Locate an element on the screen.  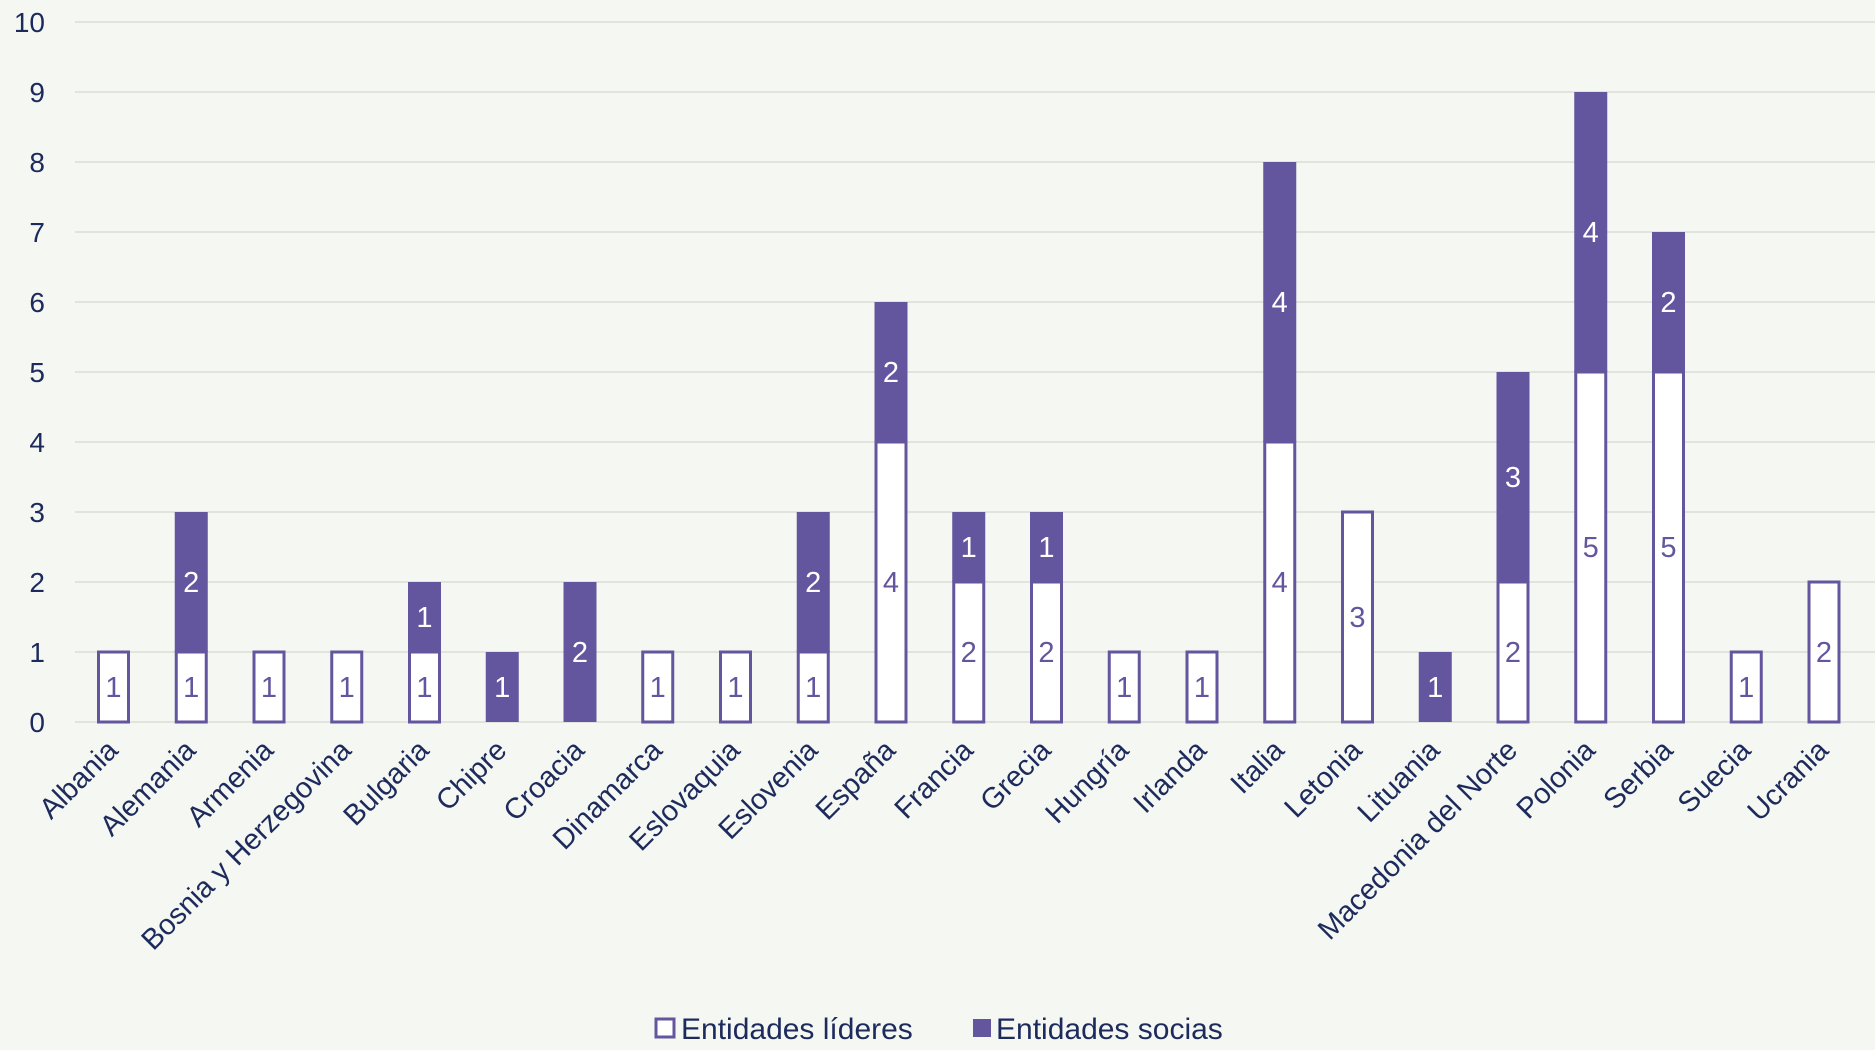
bar-entidades-socias-chipre is located at coordinates (502, 687).